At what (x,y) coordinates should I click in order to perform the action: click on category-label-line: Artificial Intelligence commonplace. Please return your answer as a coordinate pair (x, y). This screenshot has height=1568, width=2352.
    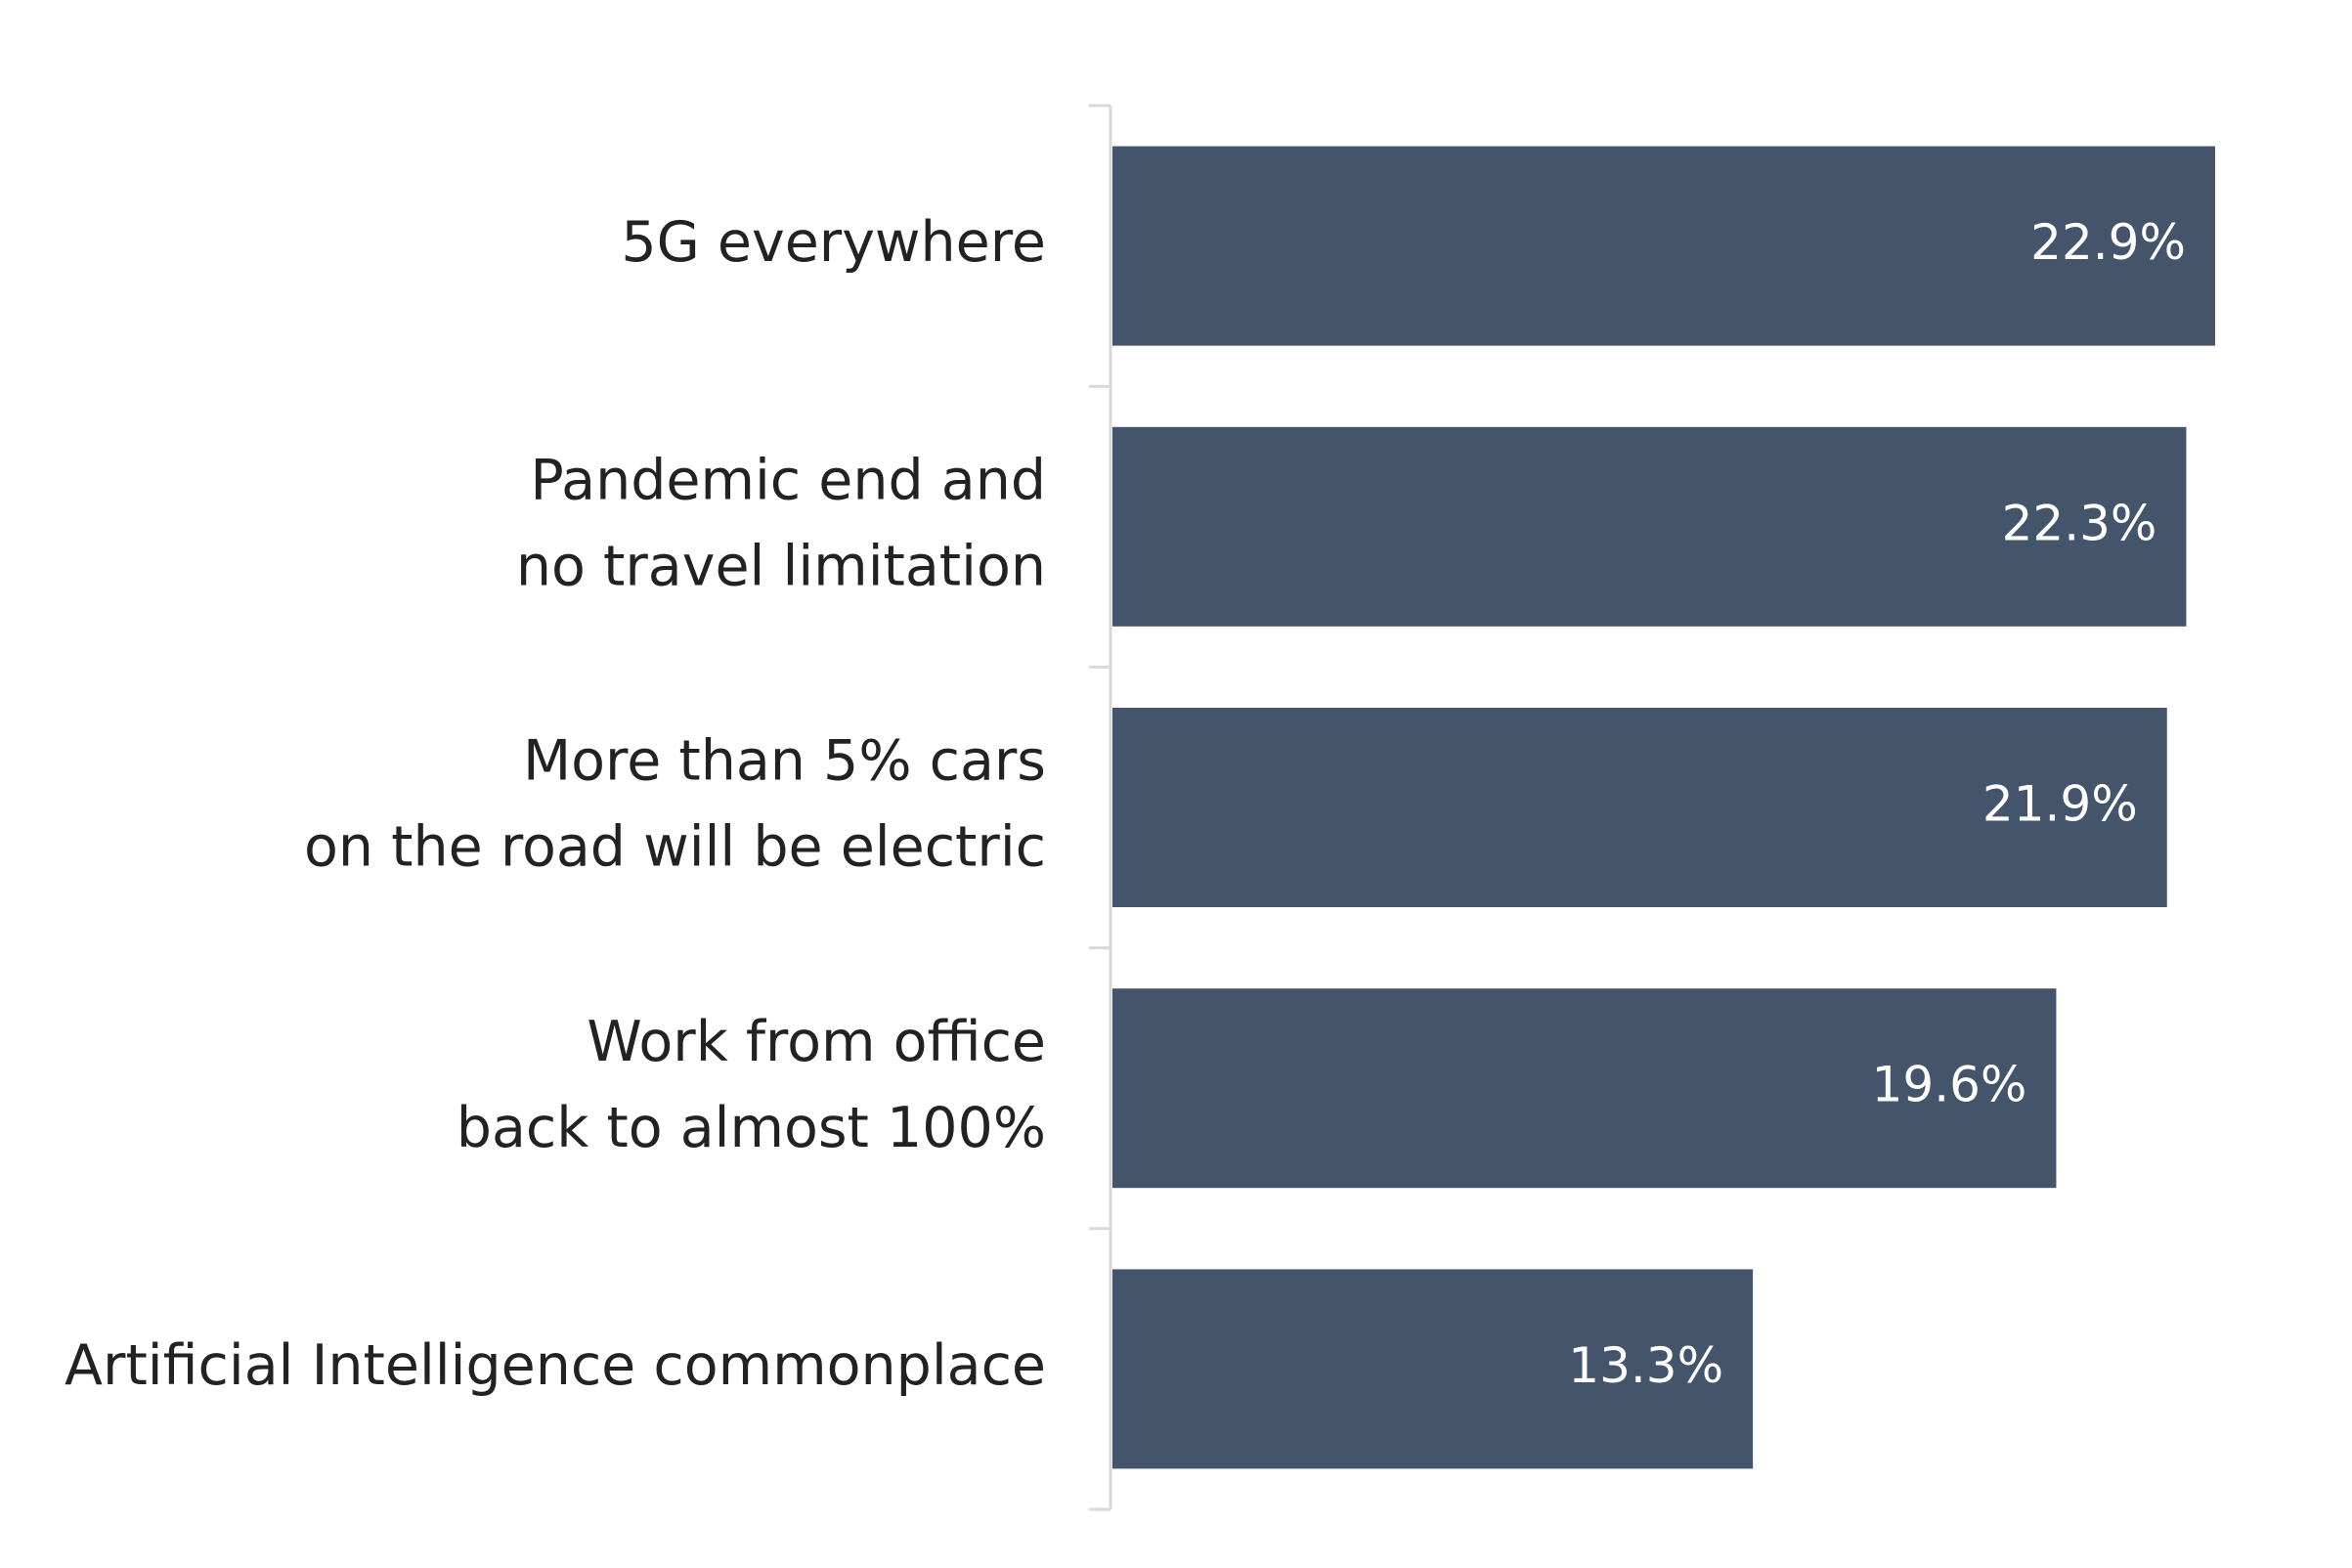
    Looking at the image, I should click on (555, 1366).